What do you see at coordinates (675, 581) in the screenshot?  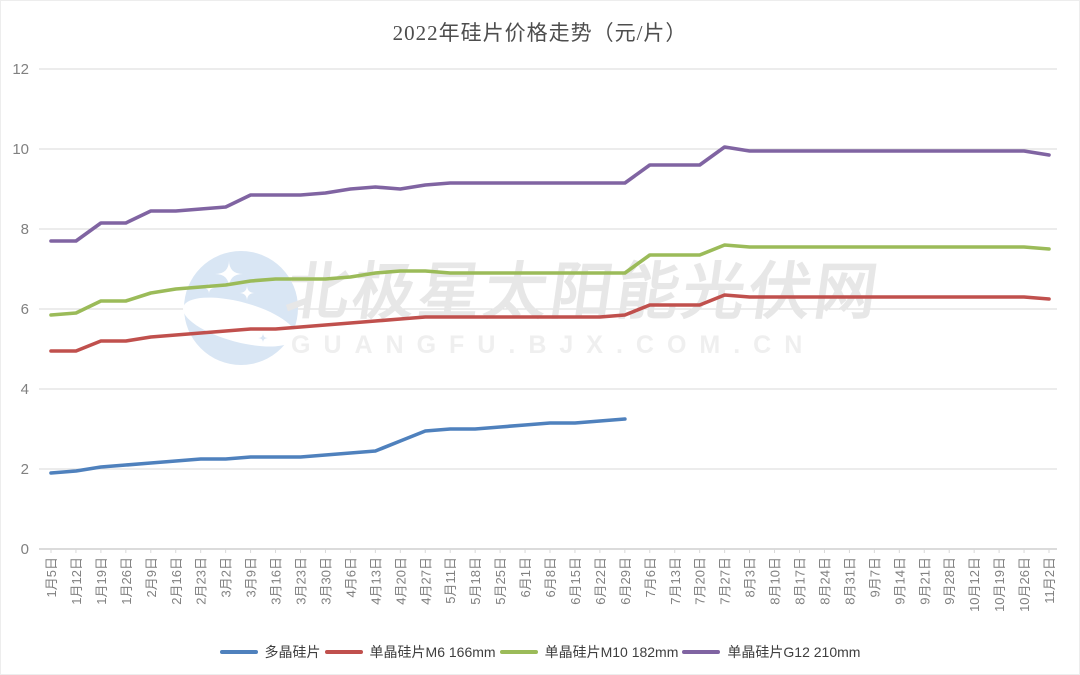 I see `x-axis-label: 7月13日` at bounding box center [675, 581].